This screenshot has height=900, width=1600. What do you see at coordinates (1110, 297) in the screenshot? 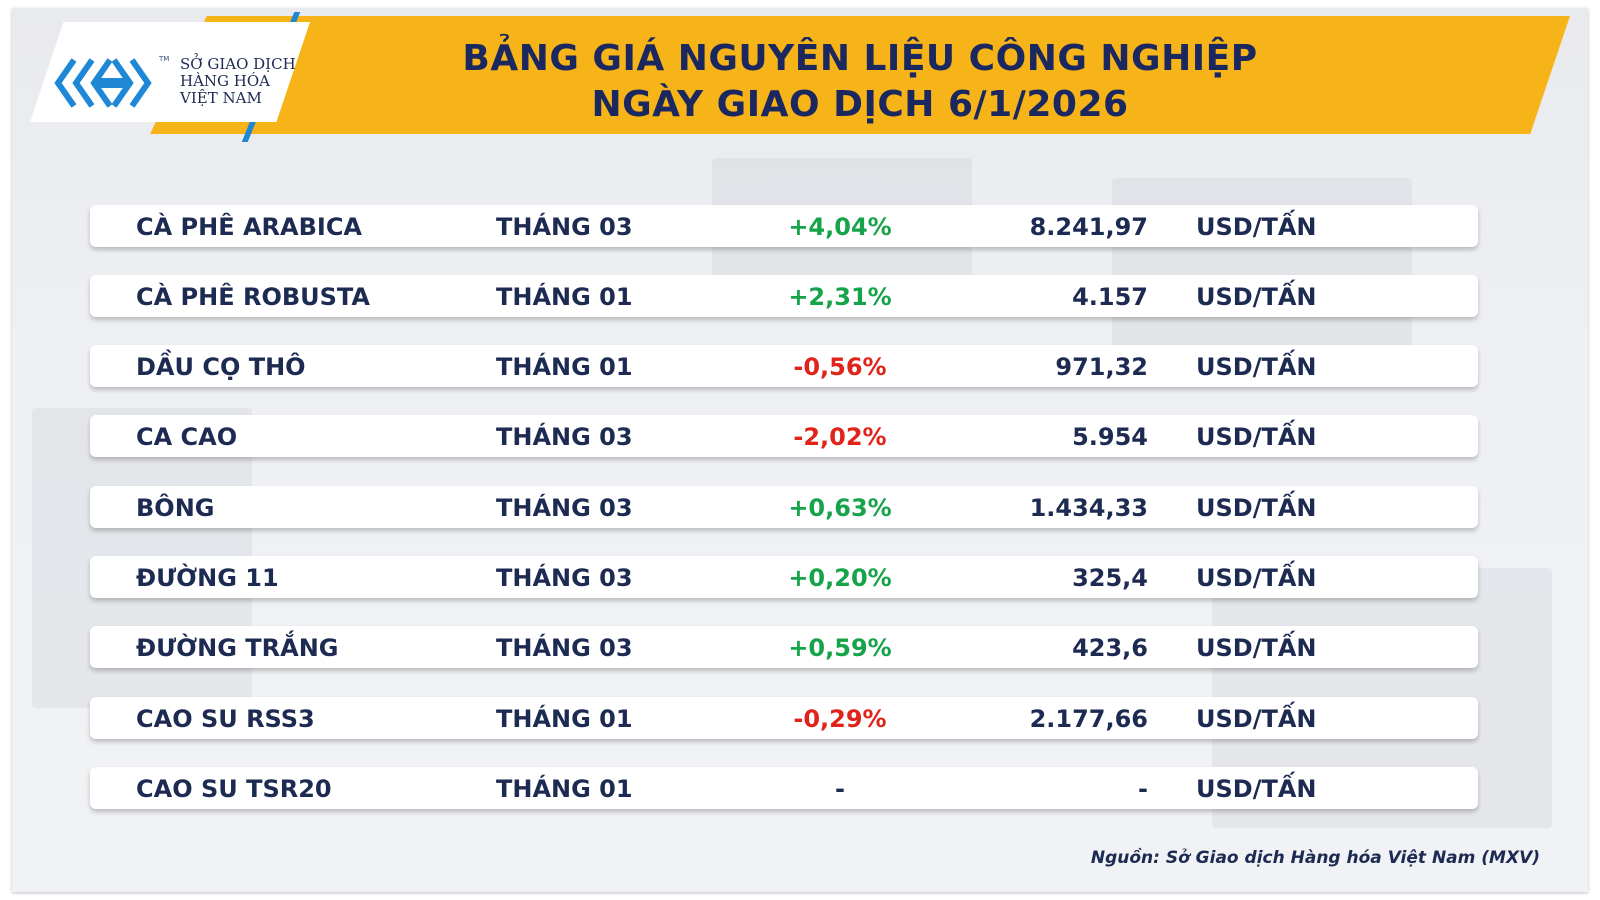
I see `price-value: 4.157` at bounding box center [1110, 297].